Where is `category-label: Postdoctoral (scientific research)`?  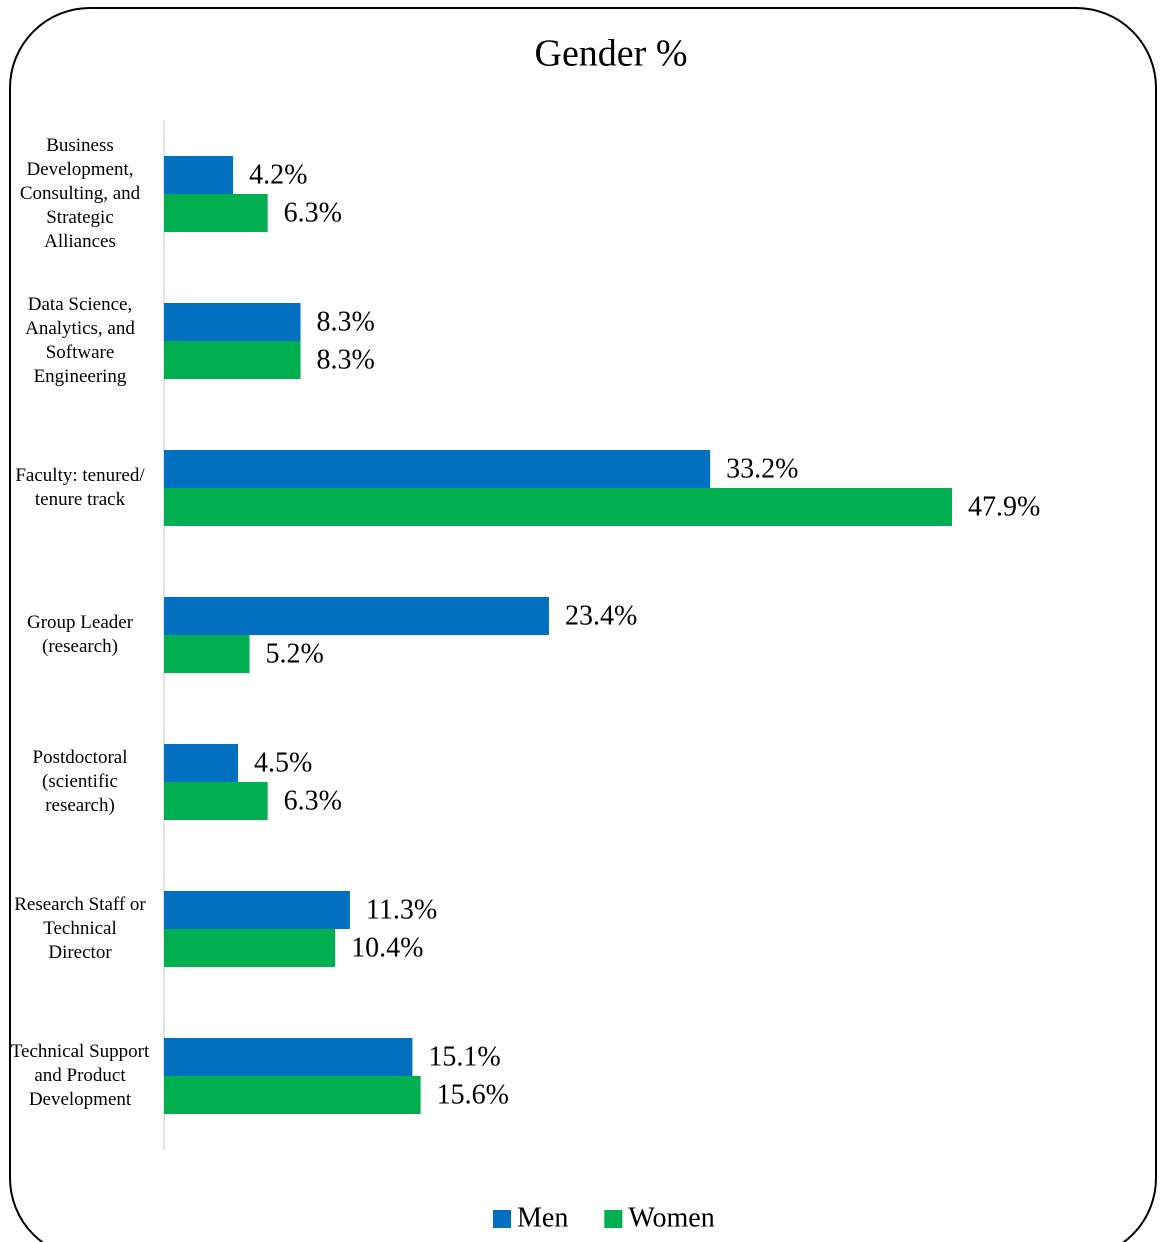 category-label: Postdoctoral (scientific research) is located at coordinates (80, 781).